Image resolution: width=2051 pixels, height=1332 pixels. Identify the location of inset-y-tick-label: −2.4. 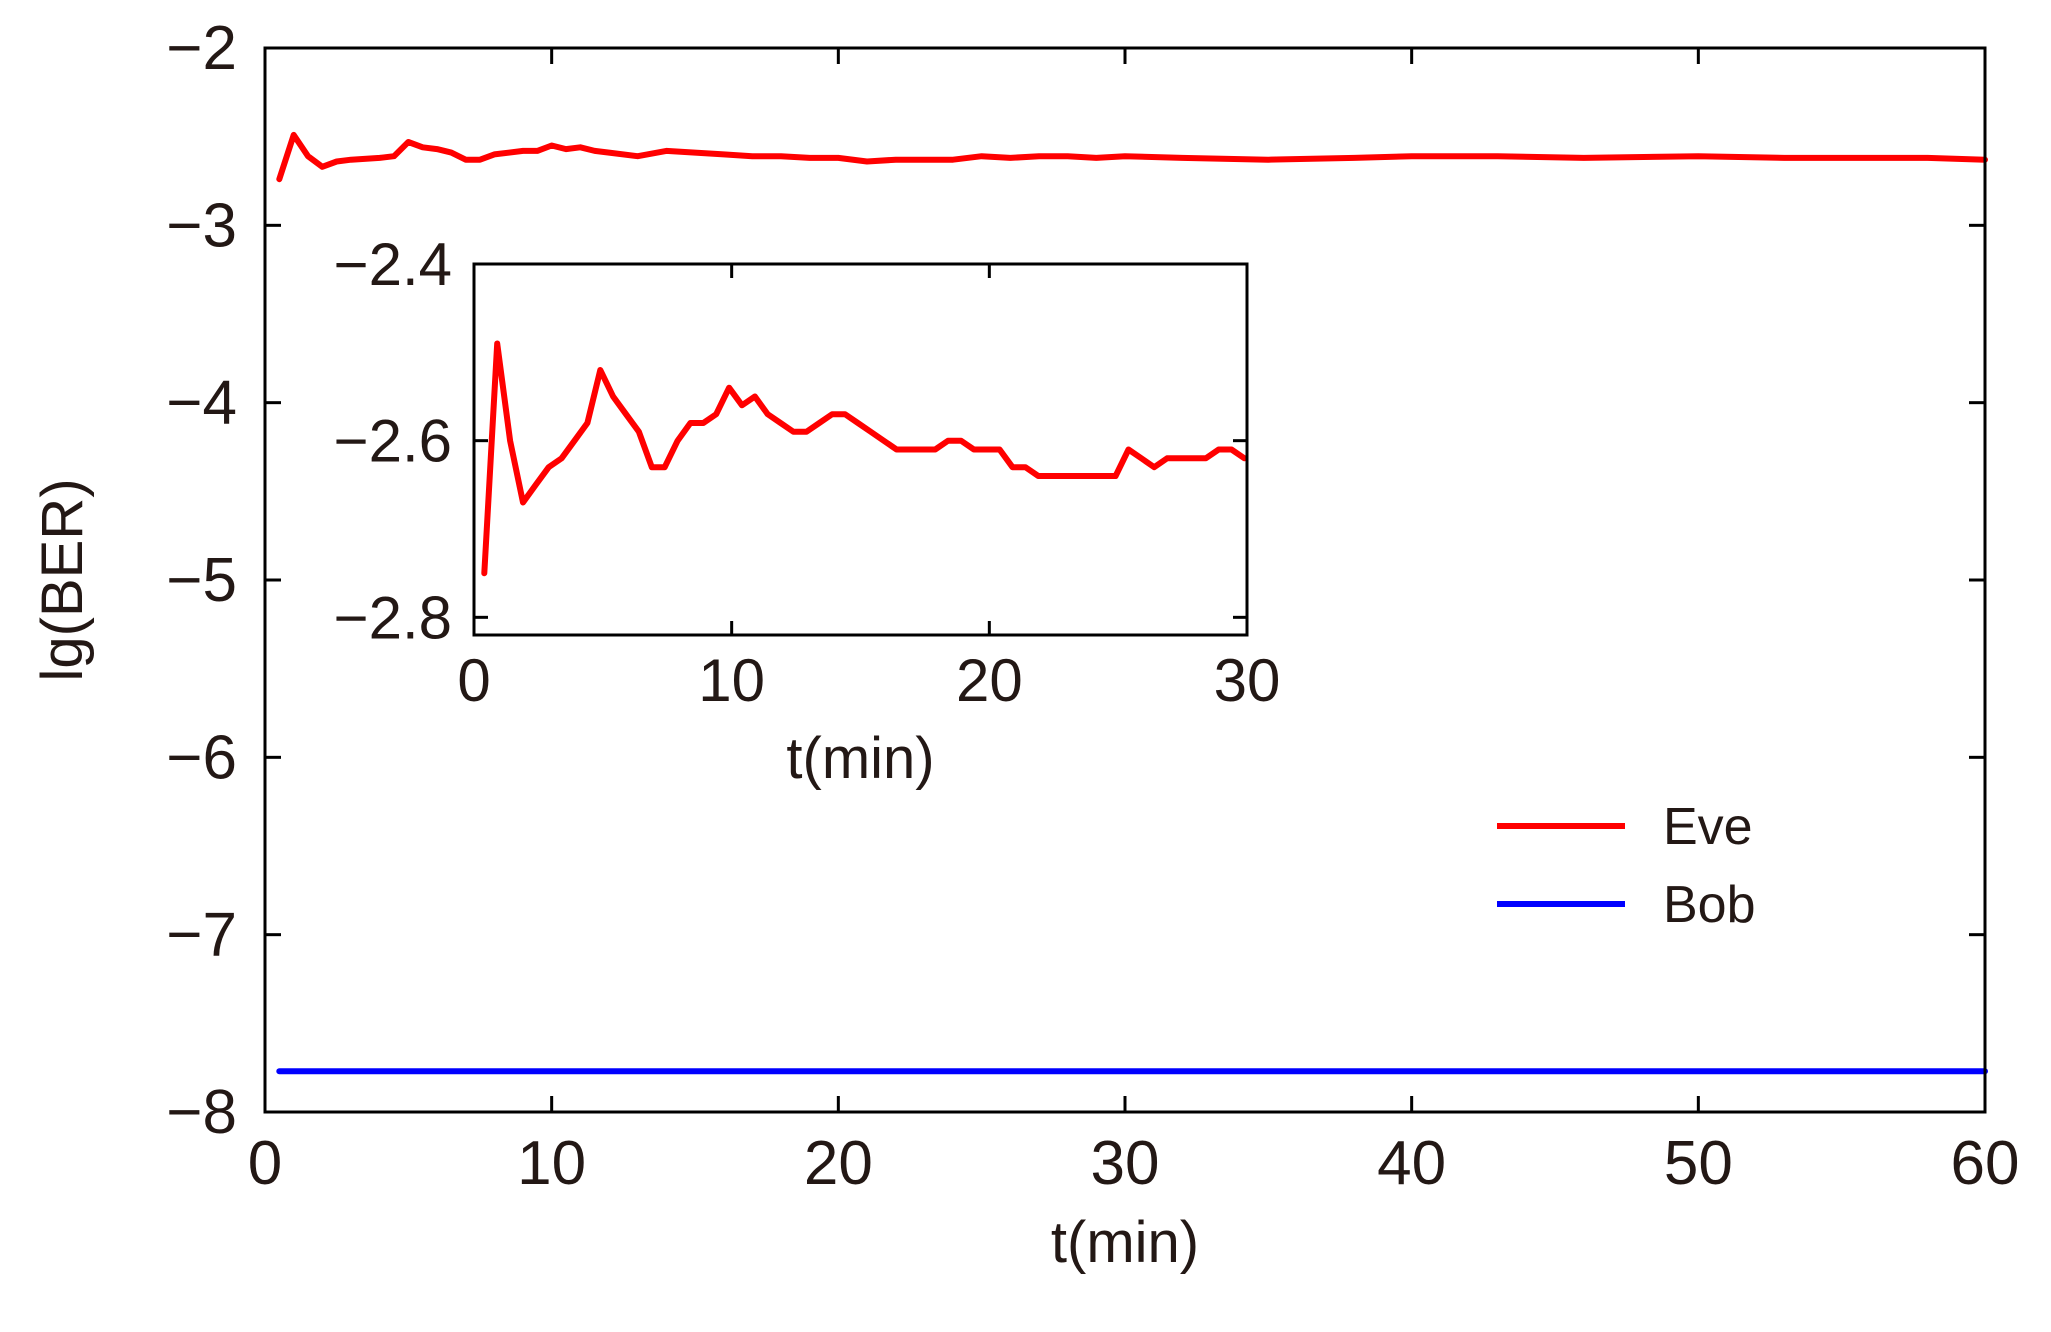
(393, 264).